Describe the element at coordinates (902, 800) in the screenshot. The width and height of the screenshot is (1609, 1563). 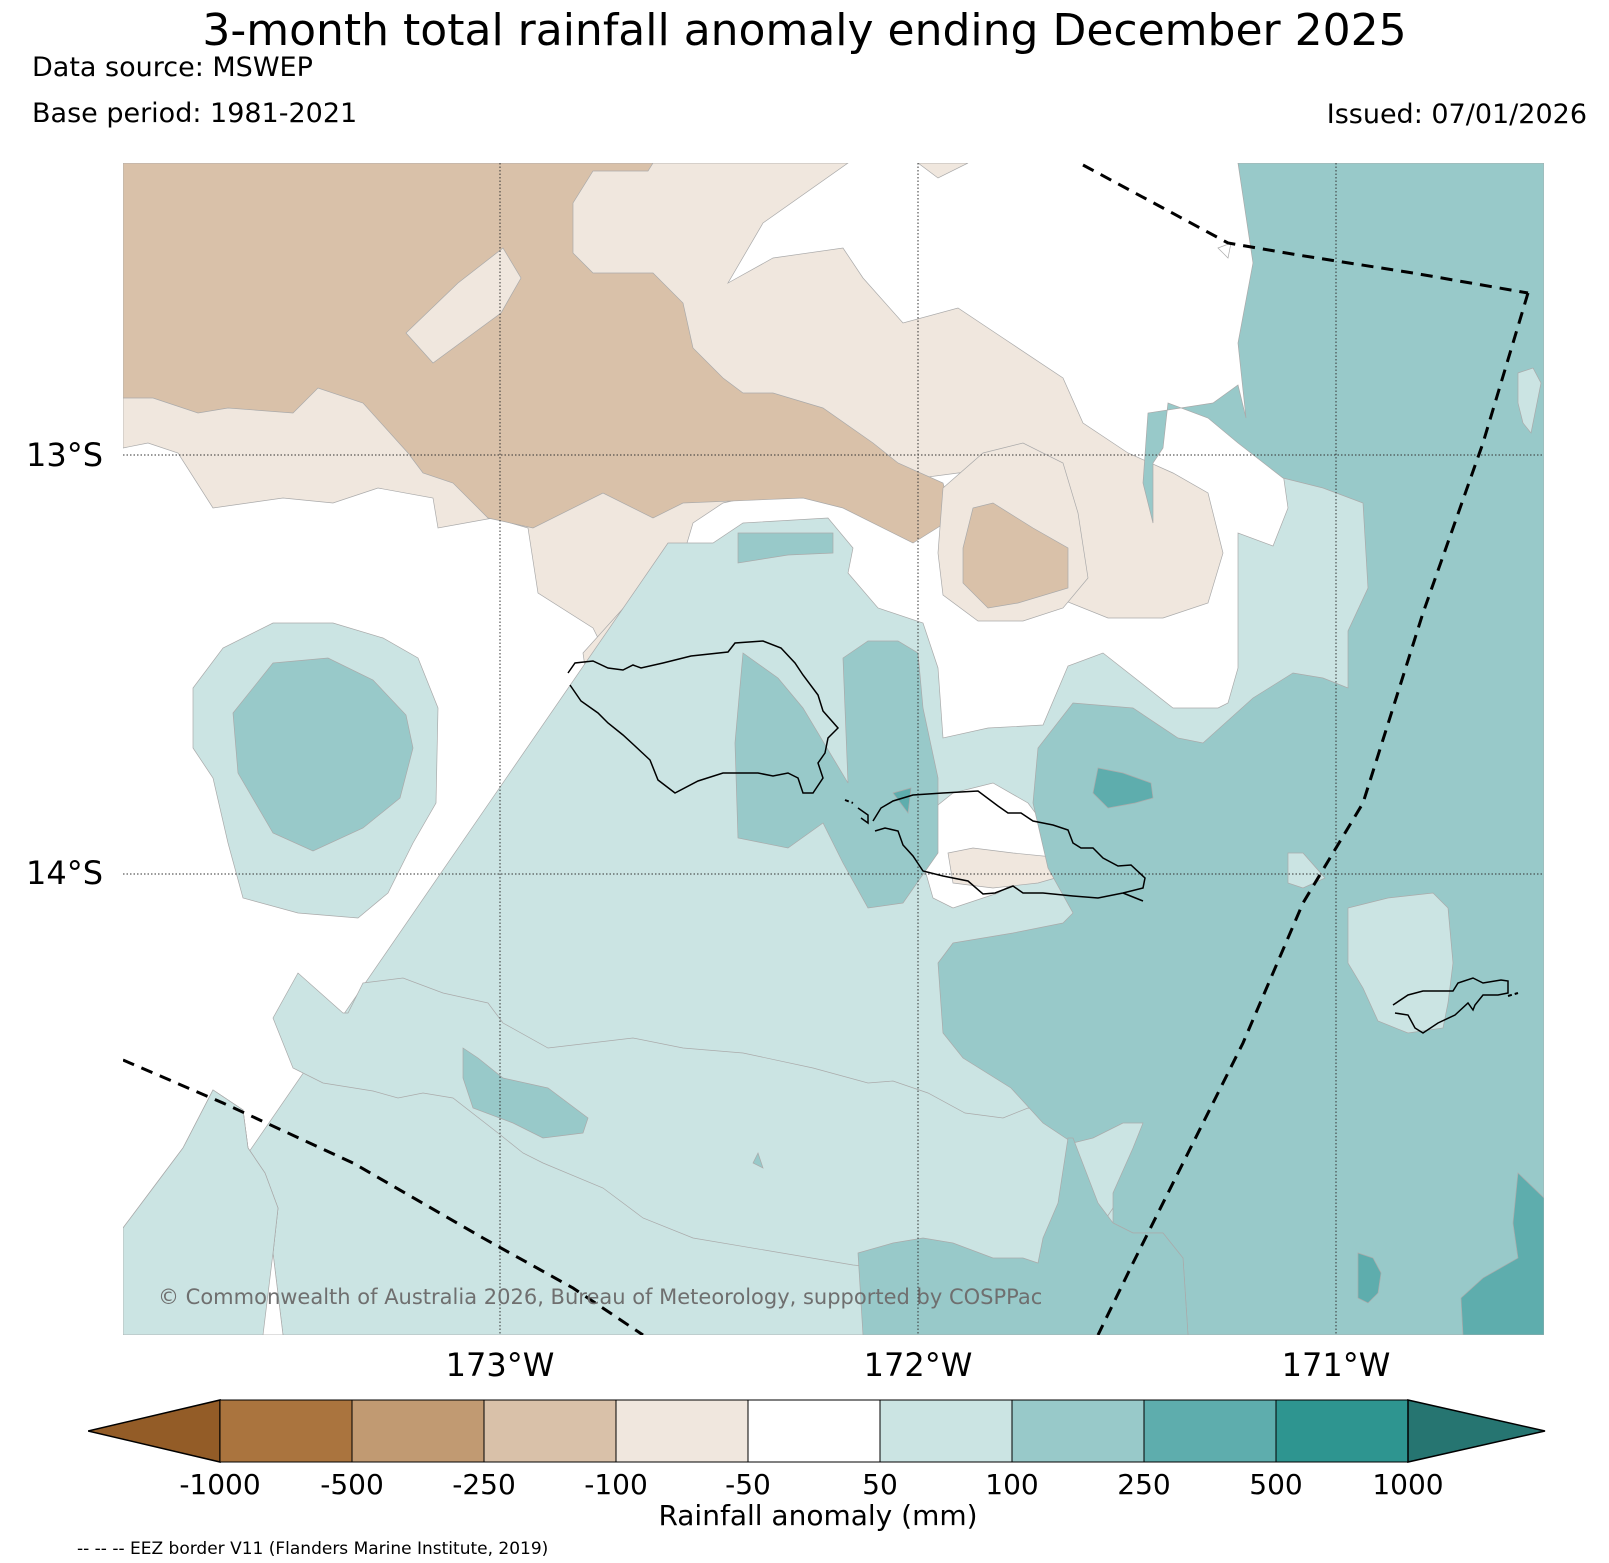
I see `wet-dot-central` at that location.